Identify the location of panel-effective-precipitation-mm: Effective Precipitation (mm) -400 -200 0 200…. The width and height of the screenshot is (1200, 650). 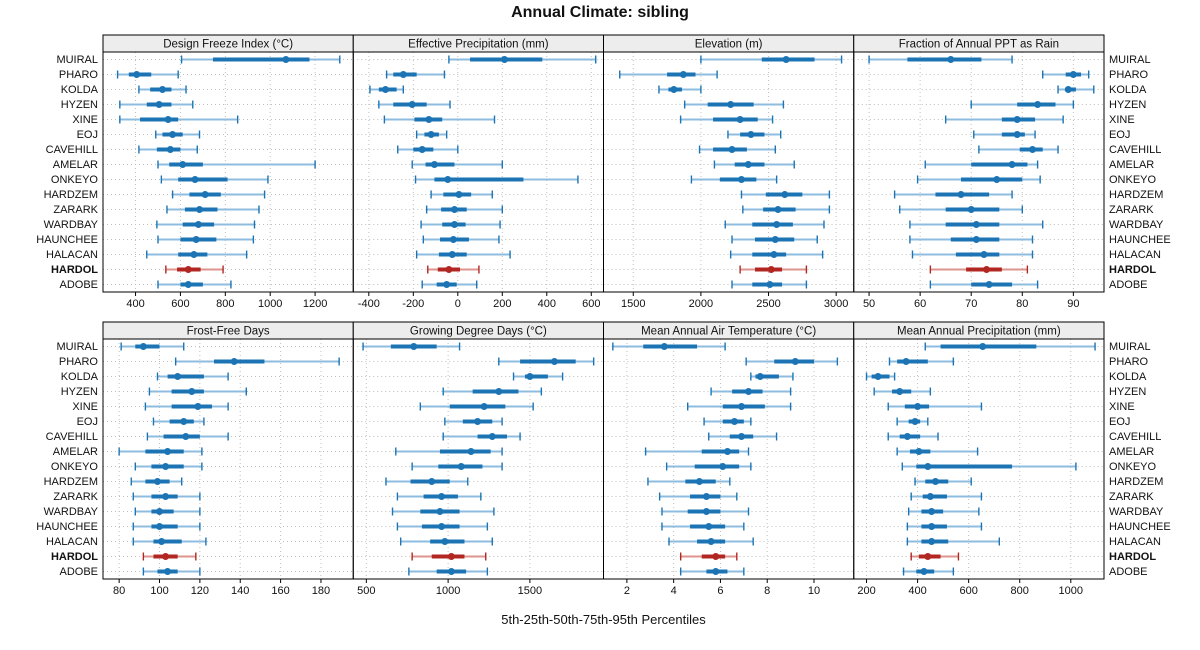
(478, 172).